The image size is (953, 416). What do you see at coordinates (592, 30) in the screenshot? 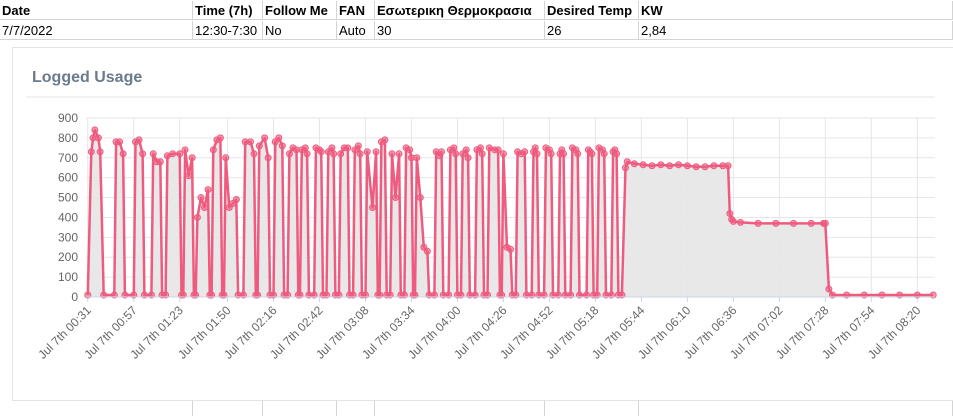
I see `data-cell: 26` at bounding box center [592, 30].